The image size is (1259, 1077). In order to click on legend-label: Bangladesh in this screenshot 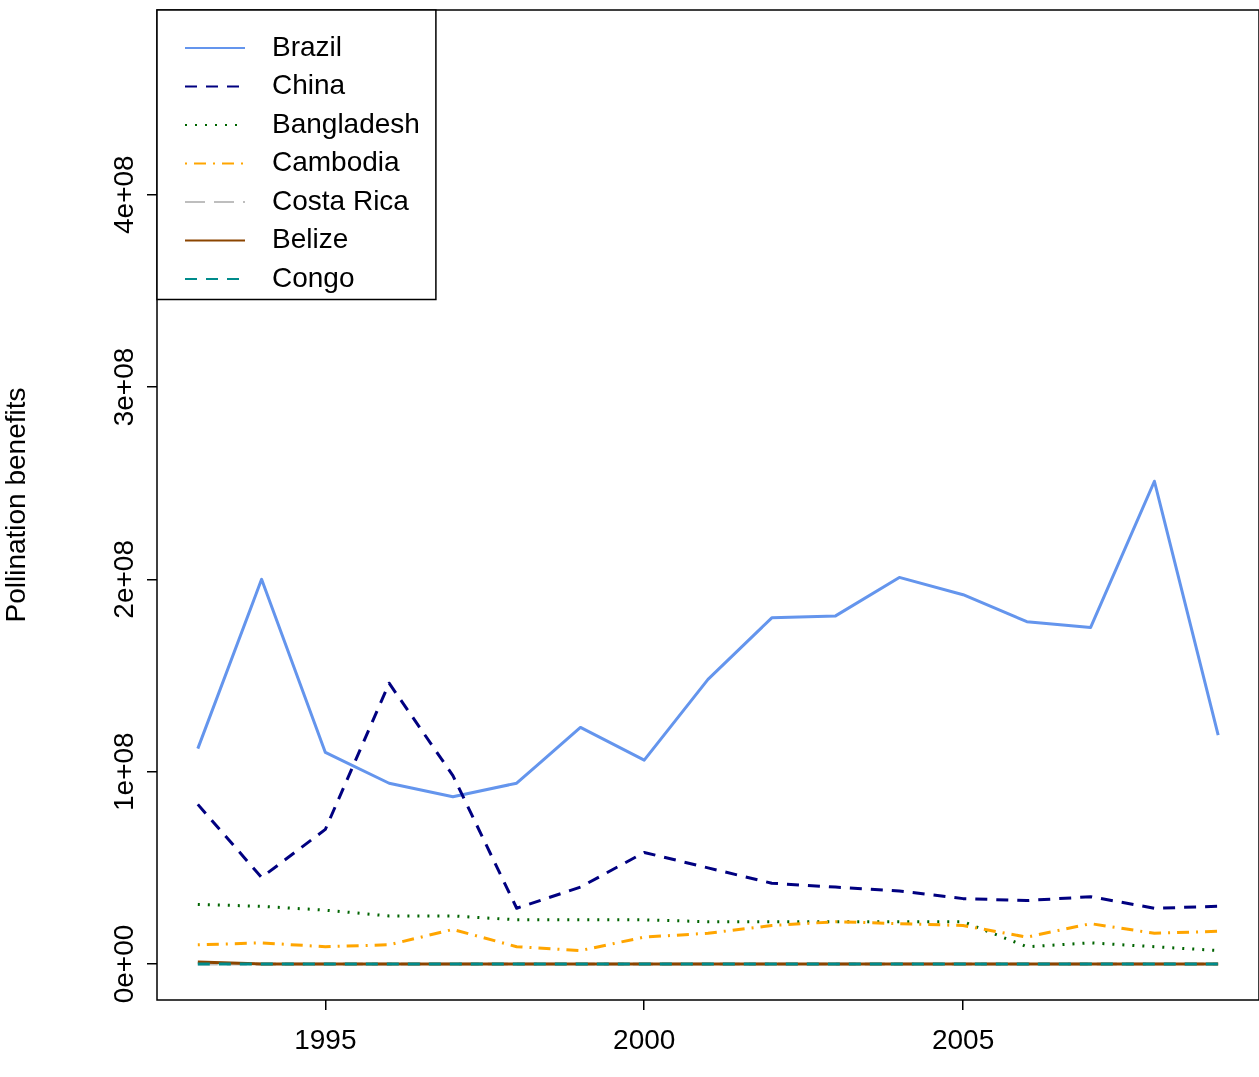, I will do `click(346, 123)`.